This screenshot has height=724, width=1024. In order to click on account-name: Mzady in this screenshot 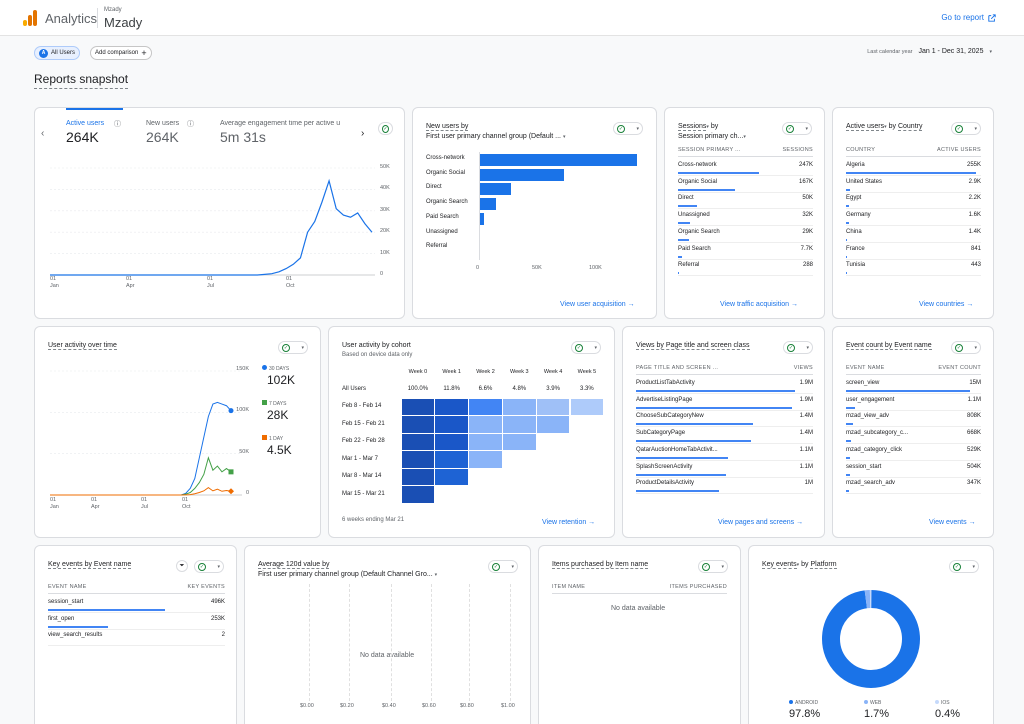, I will do `click(123, 22)`.